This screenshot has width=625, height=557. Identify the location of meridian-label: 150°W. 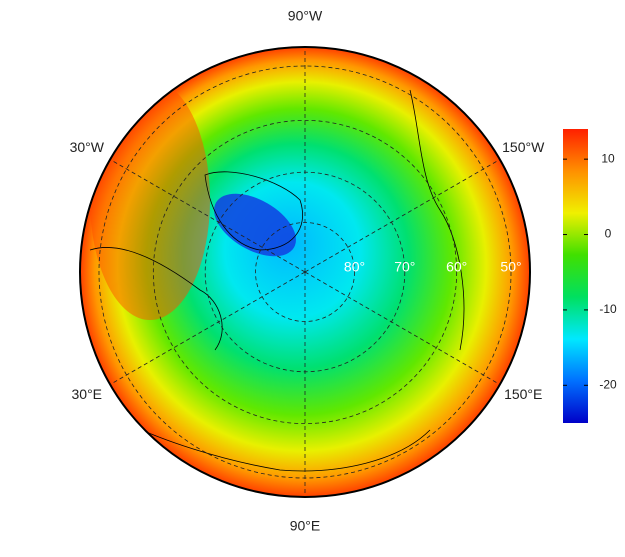
(523, 147).